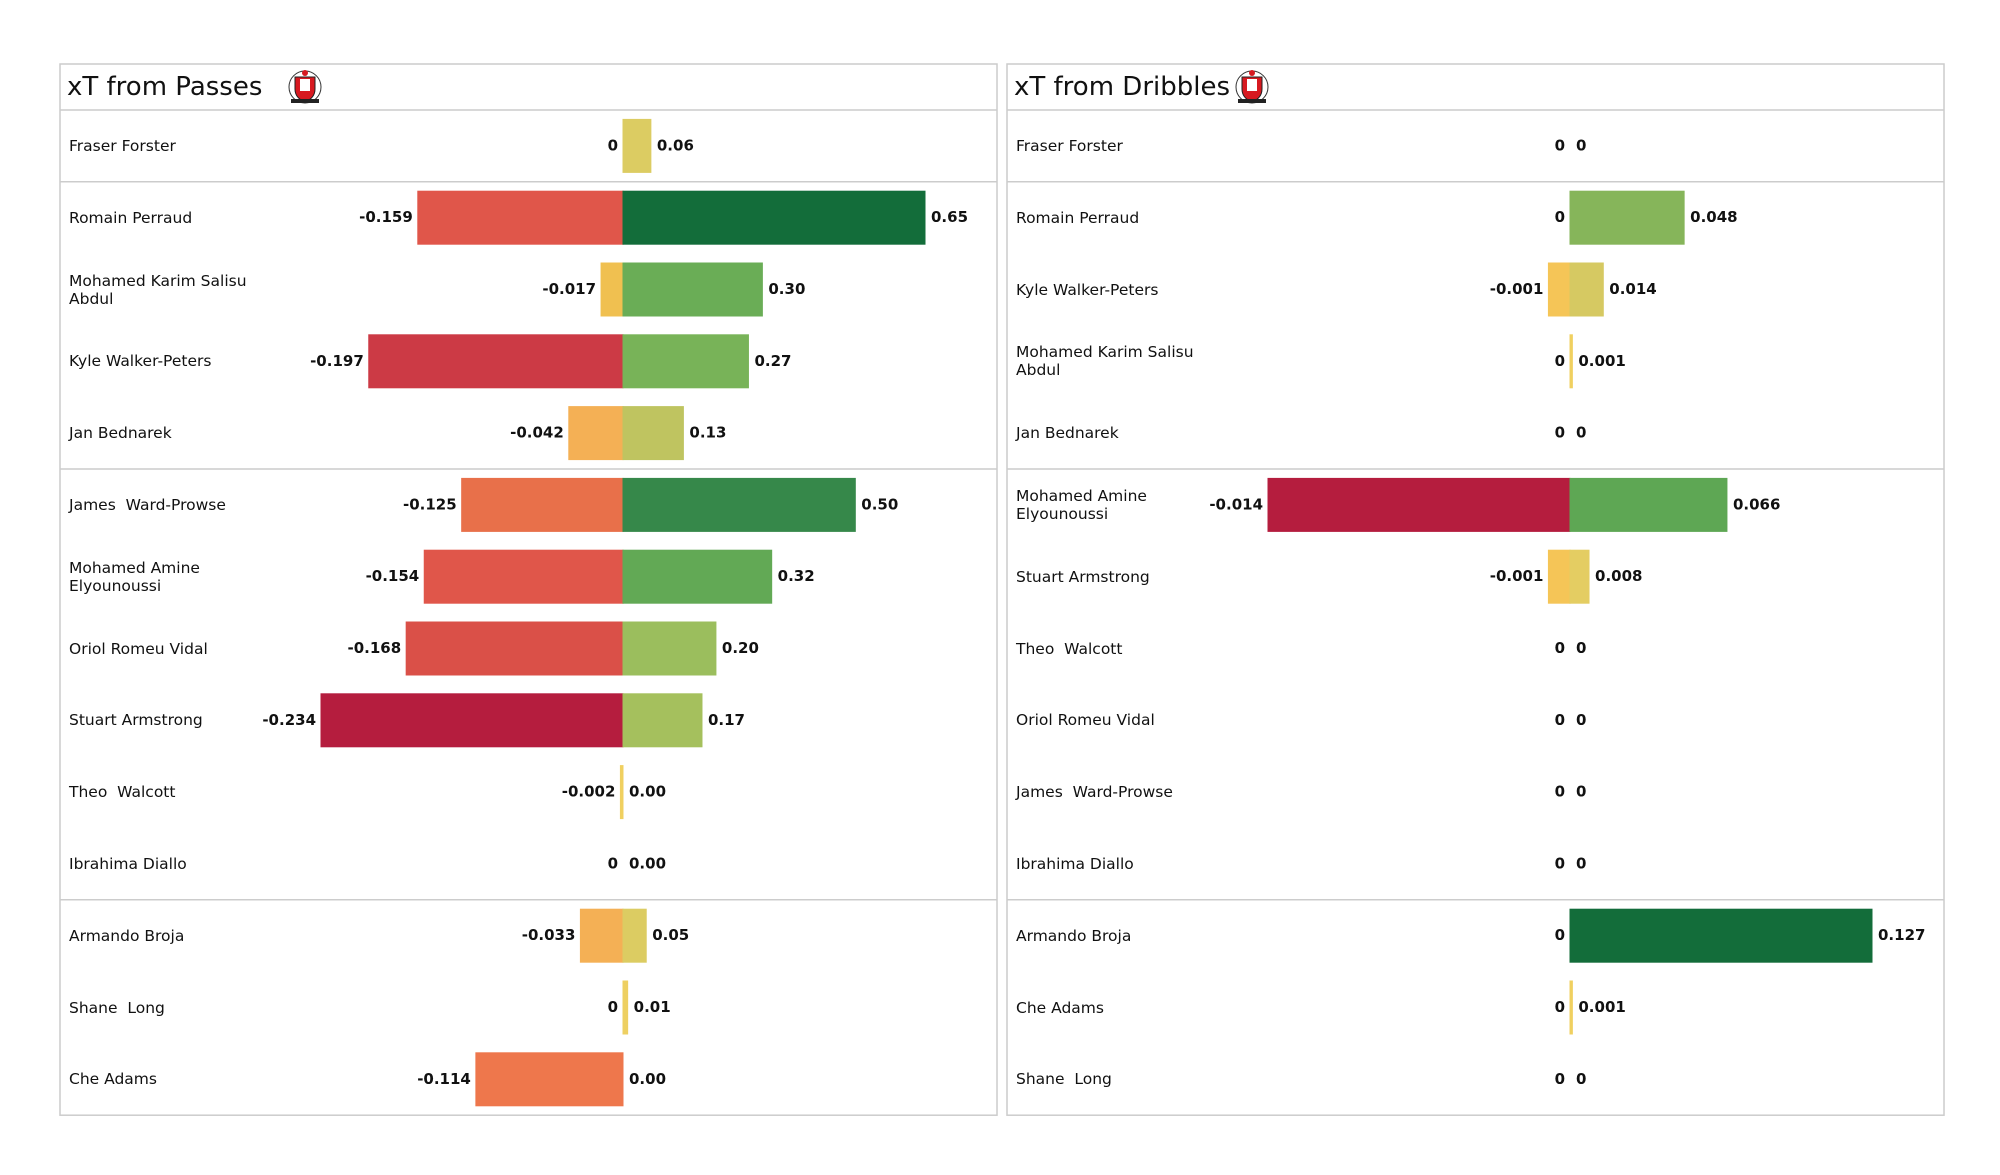  I want to click on value-label-positive: 0.32, so click(796, 576).